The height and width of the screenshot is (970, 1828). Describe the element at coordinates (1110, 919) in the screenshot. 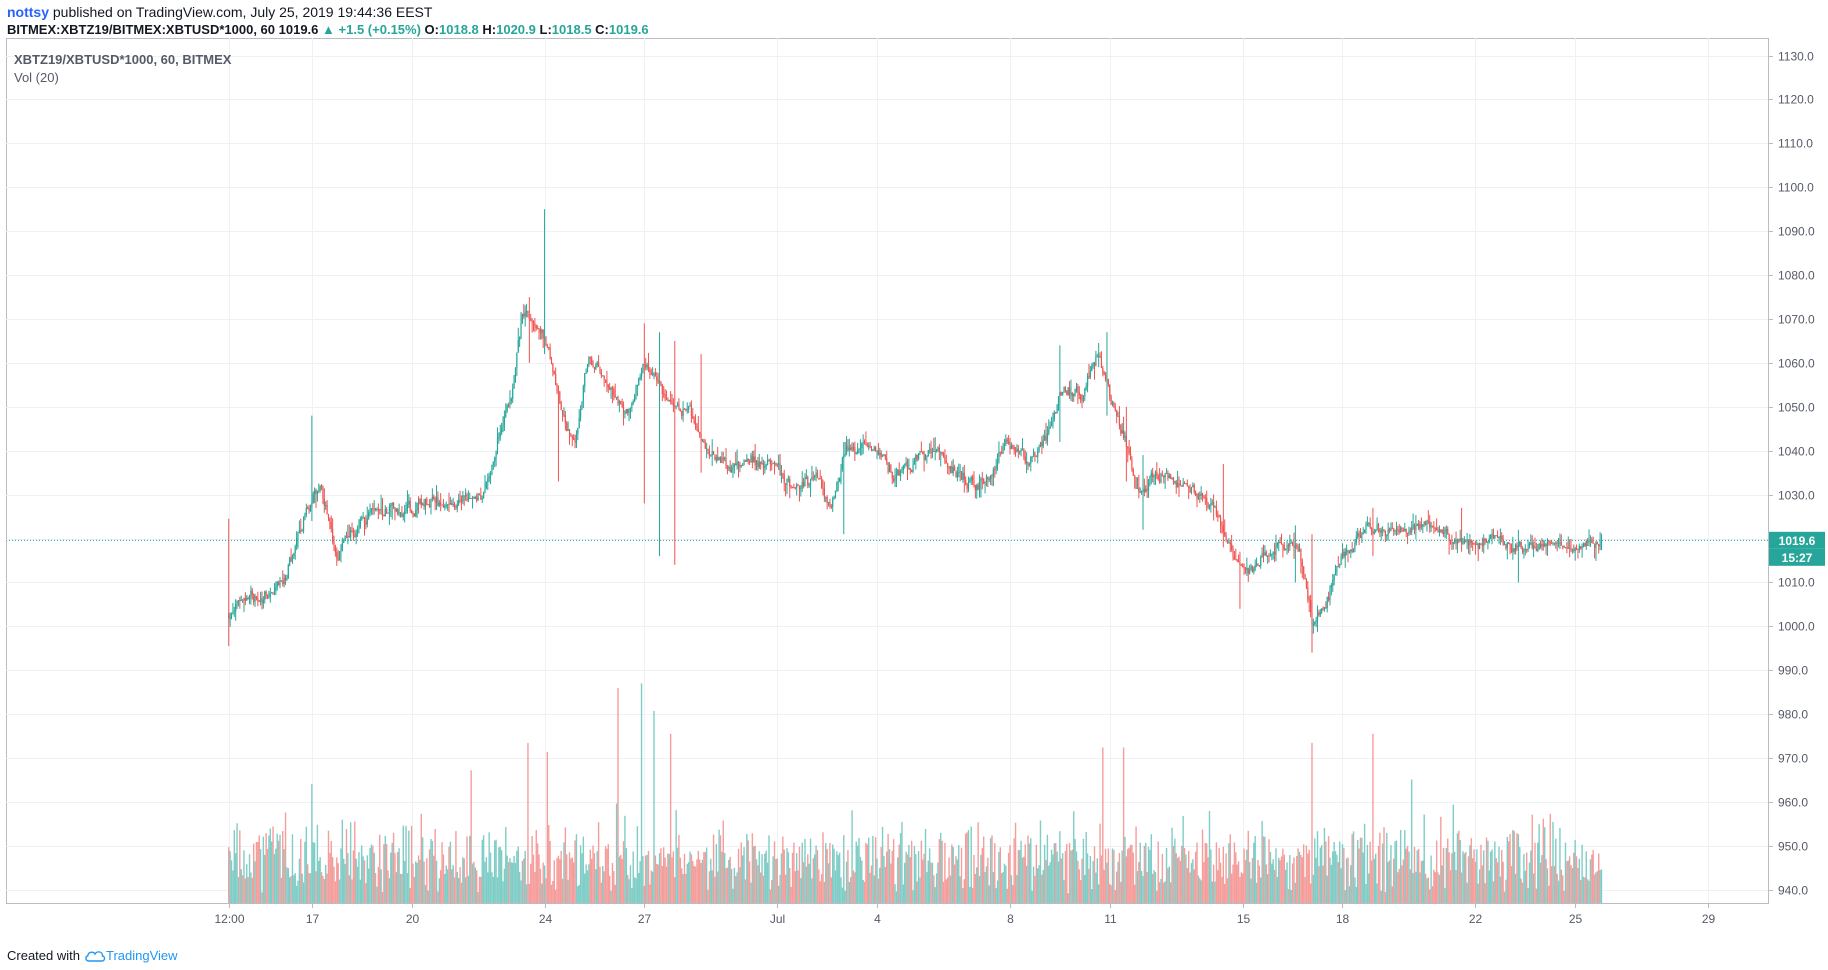

I see `time-tick-label: 11` at that location.